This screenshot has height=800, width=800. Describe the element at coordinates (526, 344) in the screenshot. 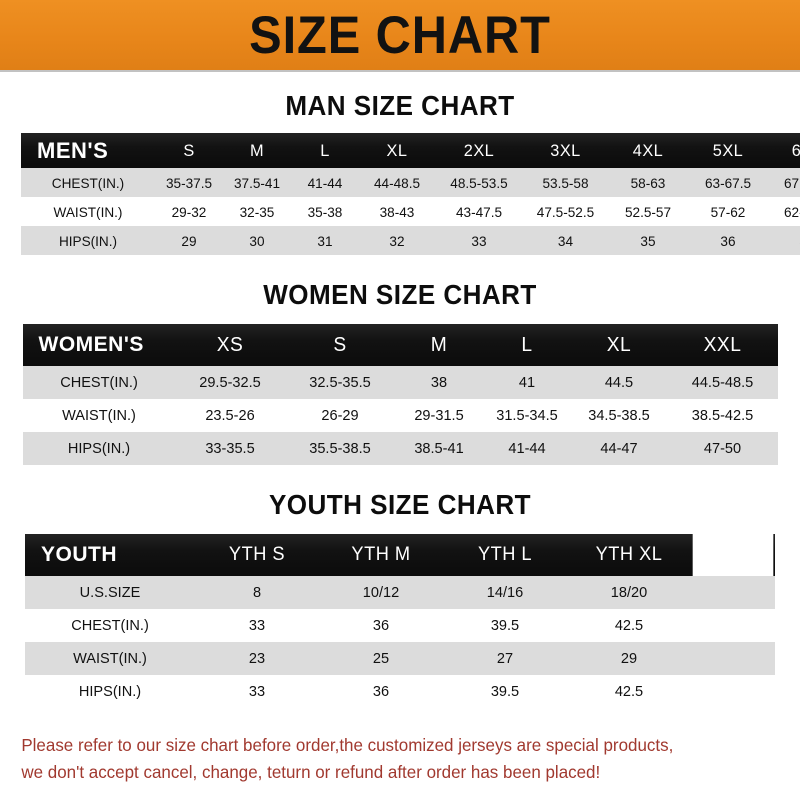

I see `column-header-4: L` at that location.